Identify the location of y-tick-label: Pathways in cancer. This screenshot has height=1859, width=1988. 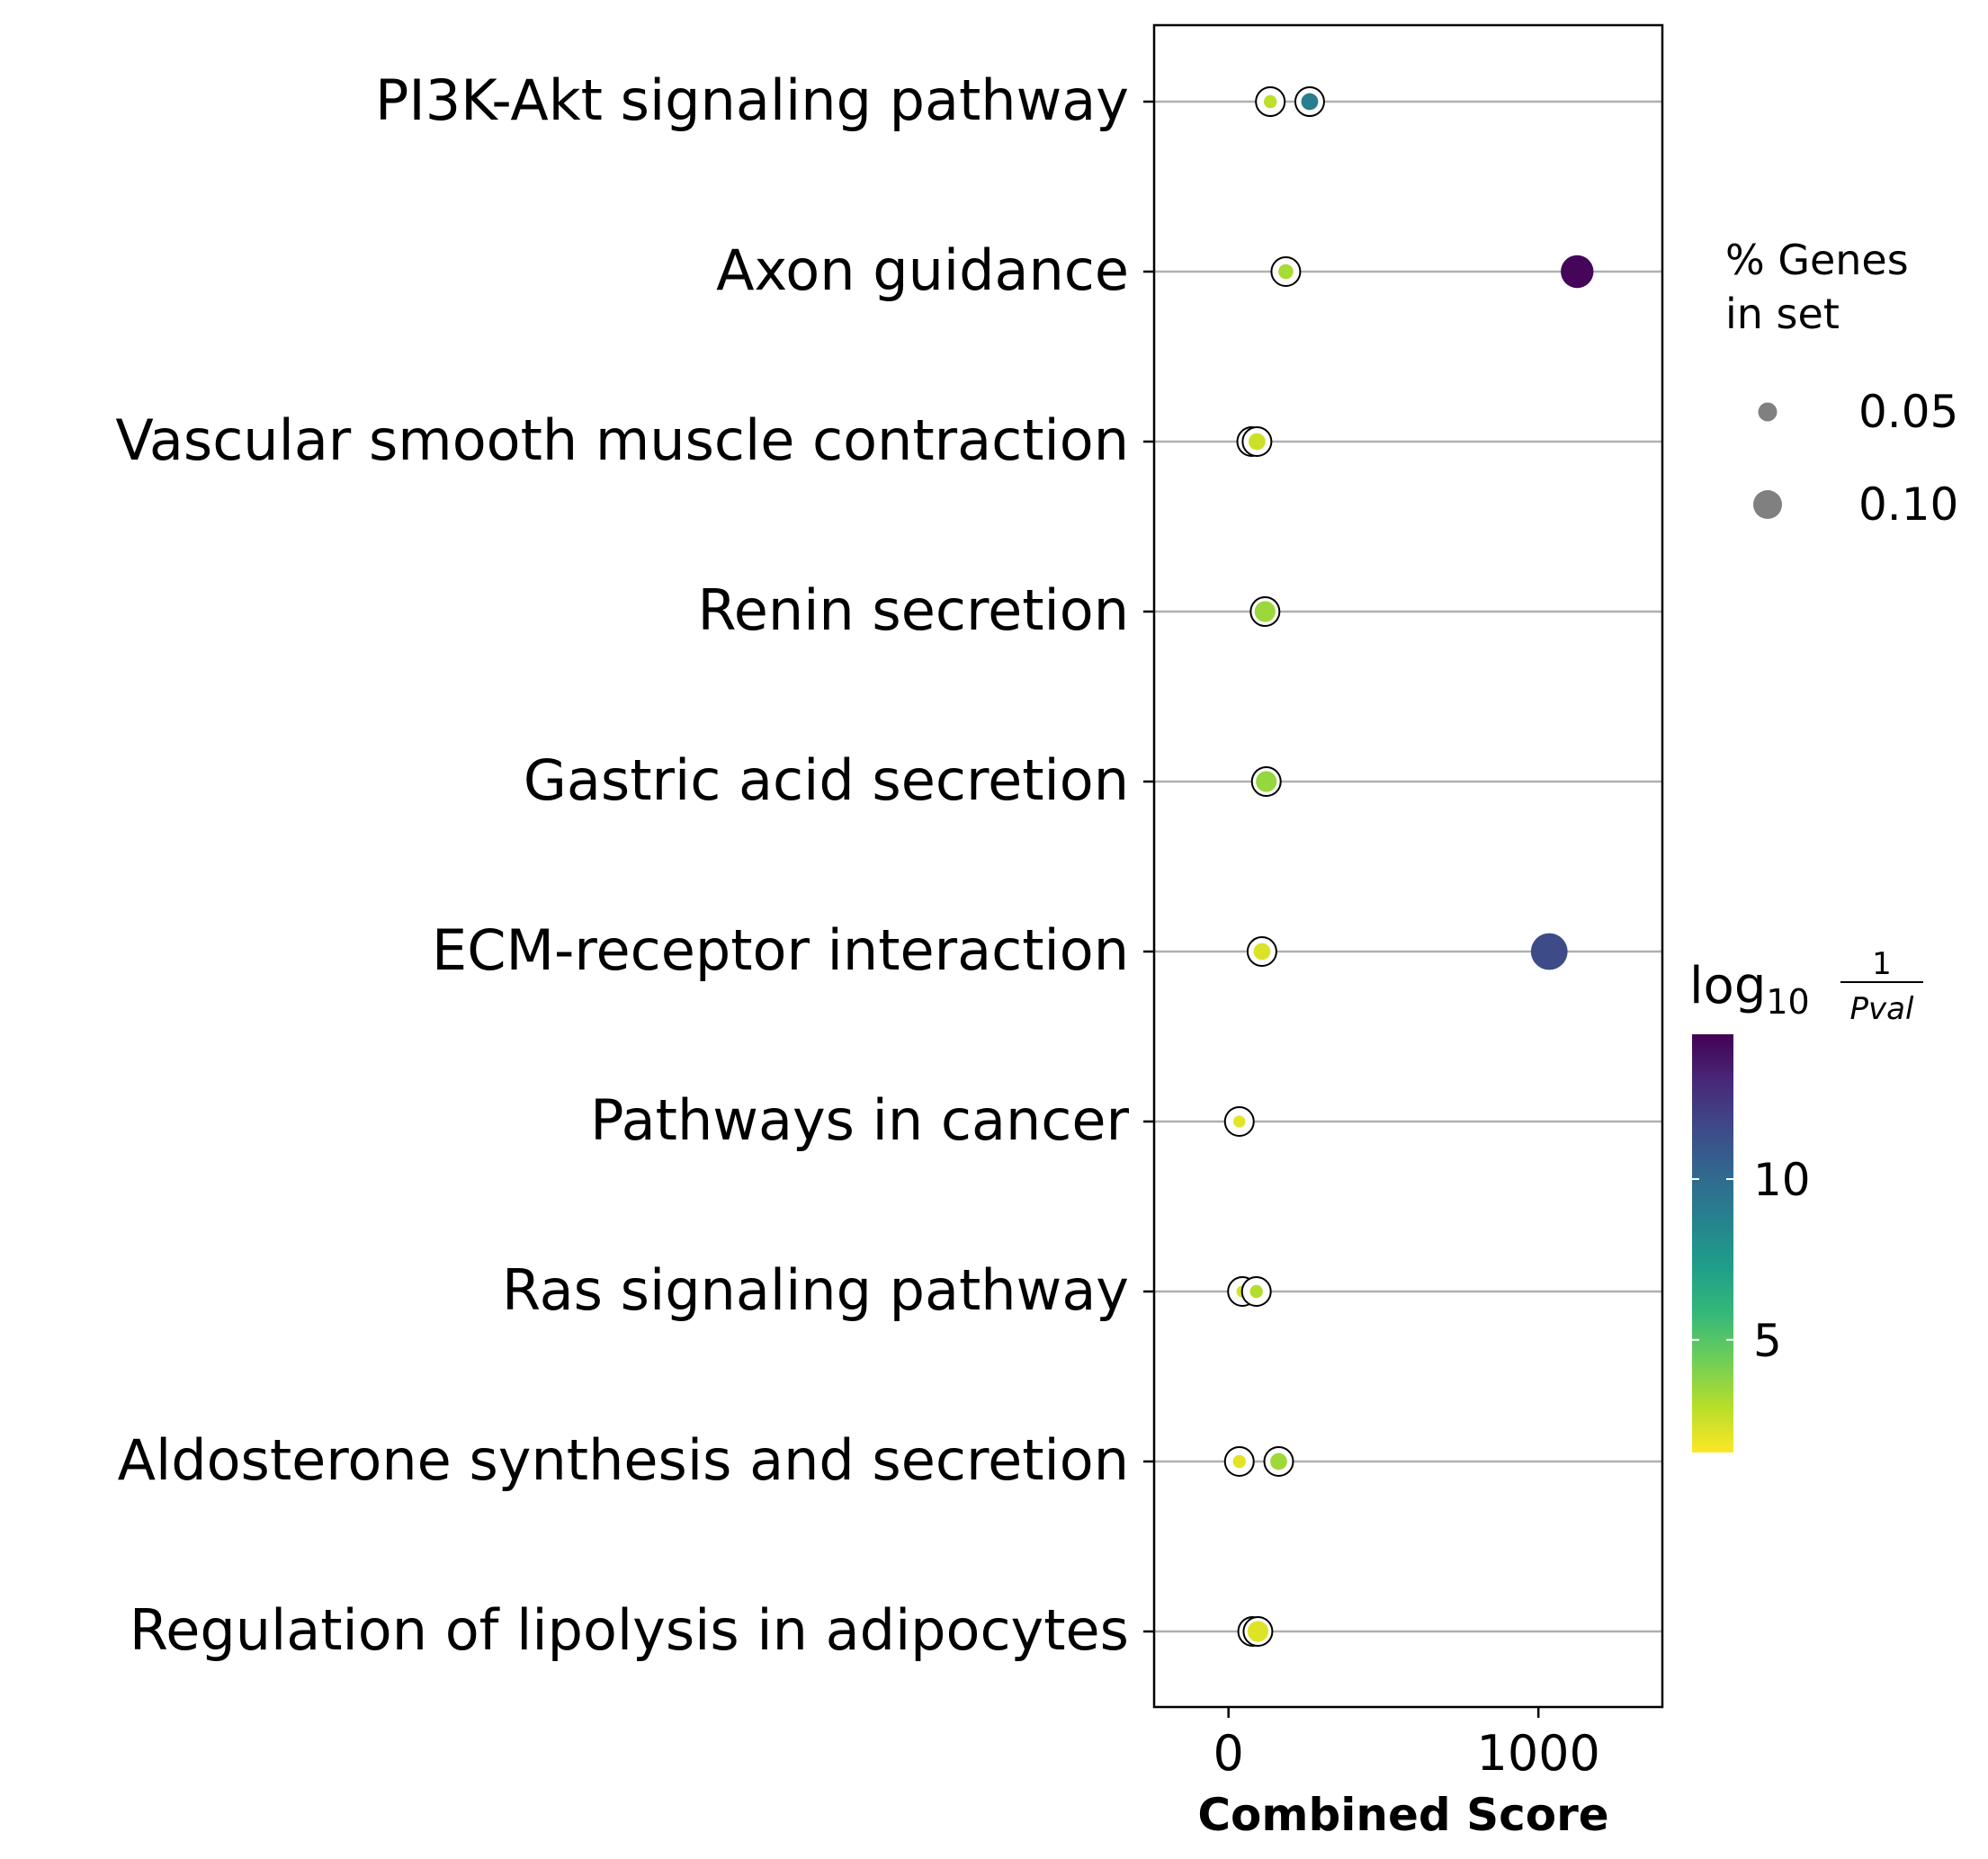
(859, 1120).